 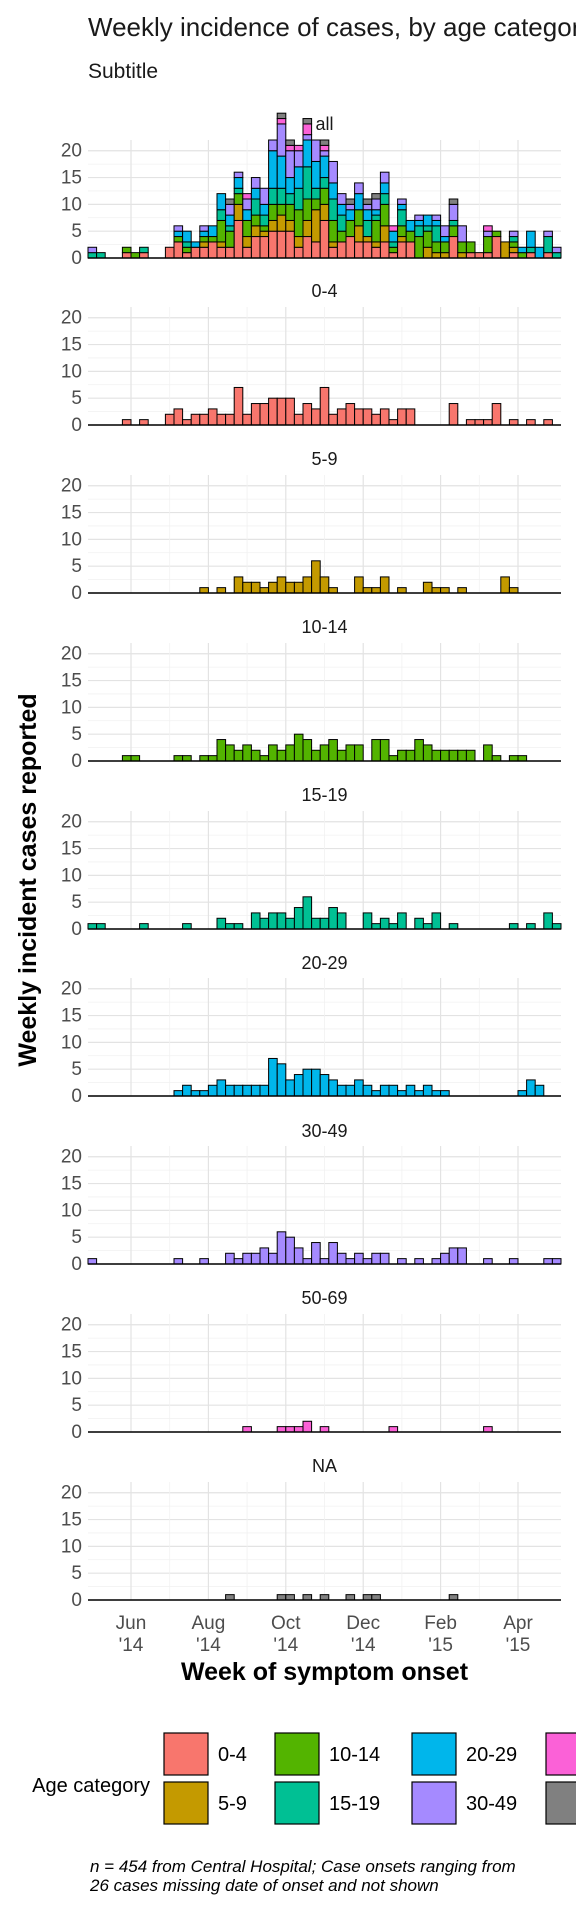 I want to click on facet-title-50-69: 50-69, so click(x=324, y=1298).